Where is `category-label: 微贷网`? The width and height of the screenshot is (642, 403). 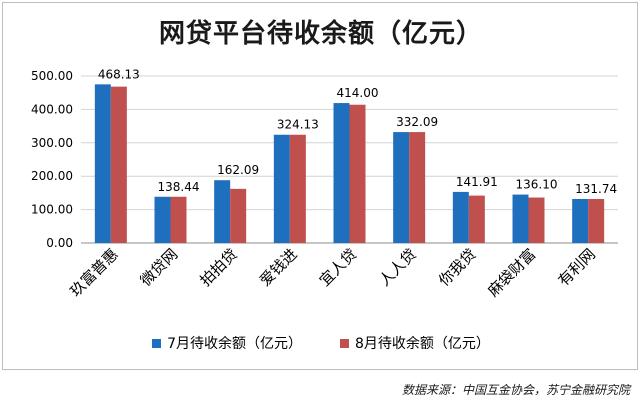 category-label: 微贷网 is located at coordinates (159, 267).